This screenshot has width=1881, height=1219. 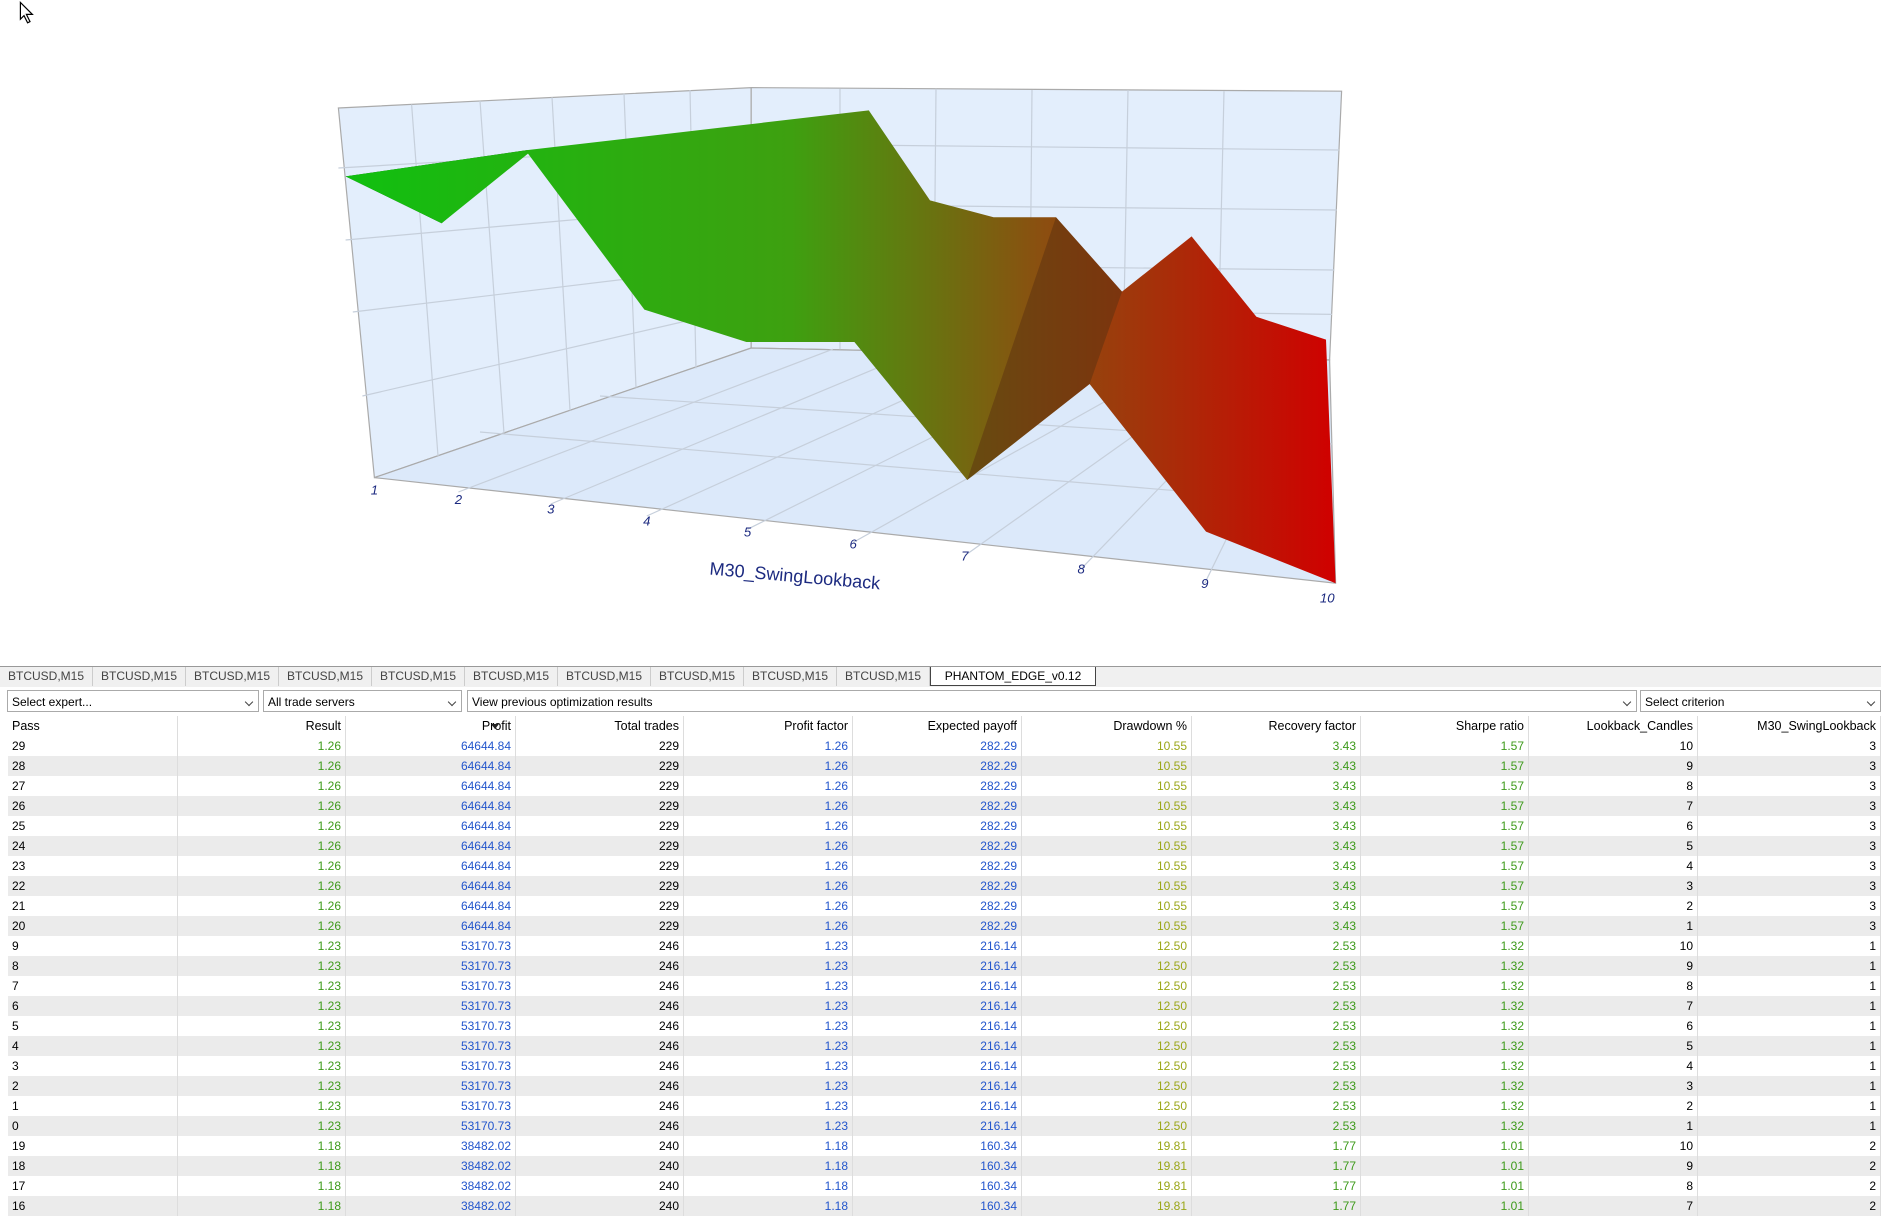 What do you see at coordinates (93, 1126) in the screenshot?
I see `cell: 0` at bounding box center [93, 1126].